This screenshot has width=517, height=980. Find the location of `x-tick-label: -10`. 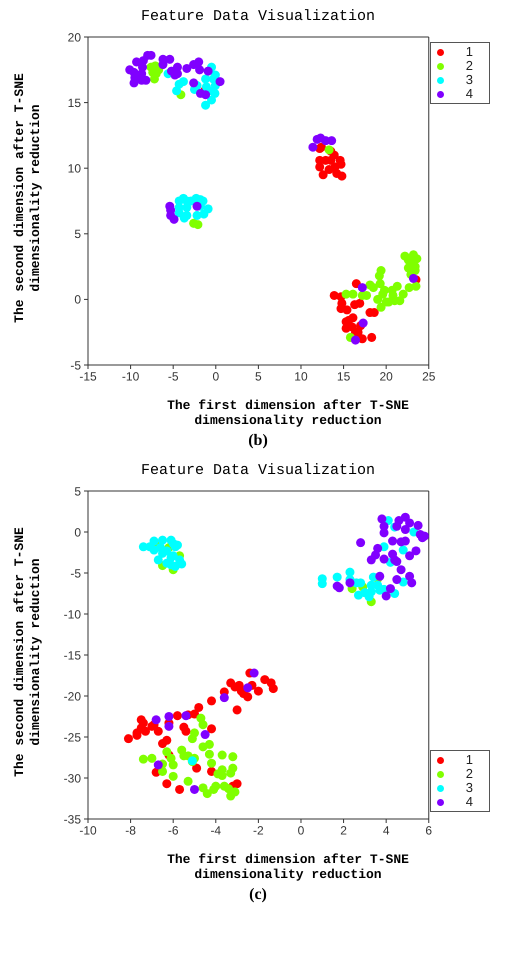

x-tick-label: -10 is located at coordinates (131, 377).